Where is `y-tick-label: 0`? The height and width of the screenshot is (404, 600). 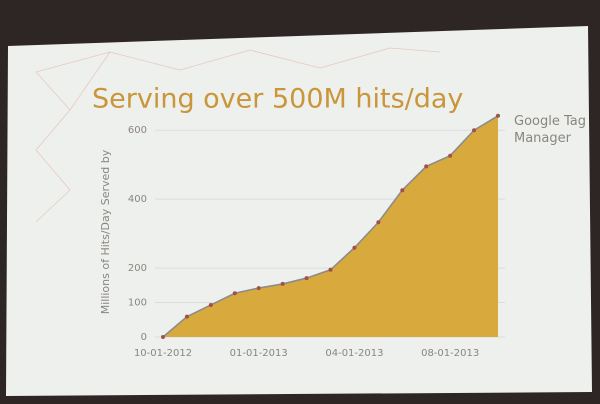 y-tick-label: 0 is located at coordinates (144, 337).